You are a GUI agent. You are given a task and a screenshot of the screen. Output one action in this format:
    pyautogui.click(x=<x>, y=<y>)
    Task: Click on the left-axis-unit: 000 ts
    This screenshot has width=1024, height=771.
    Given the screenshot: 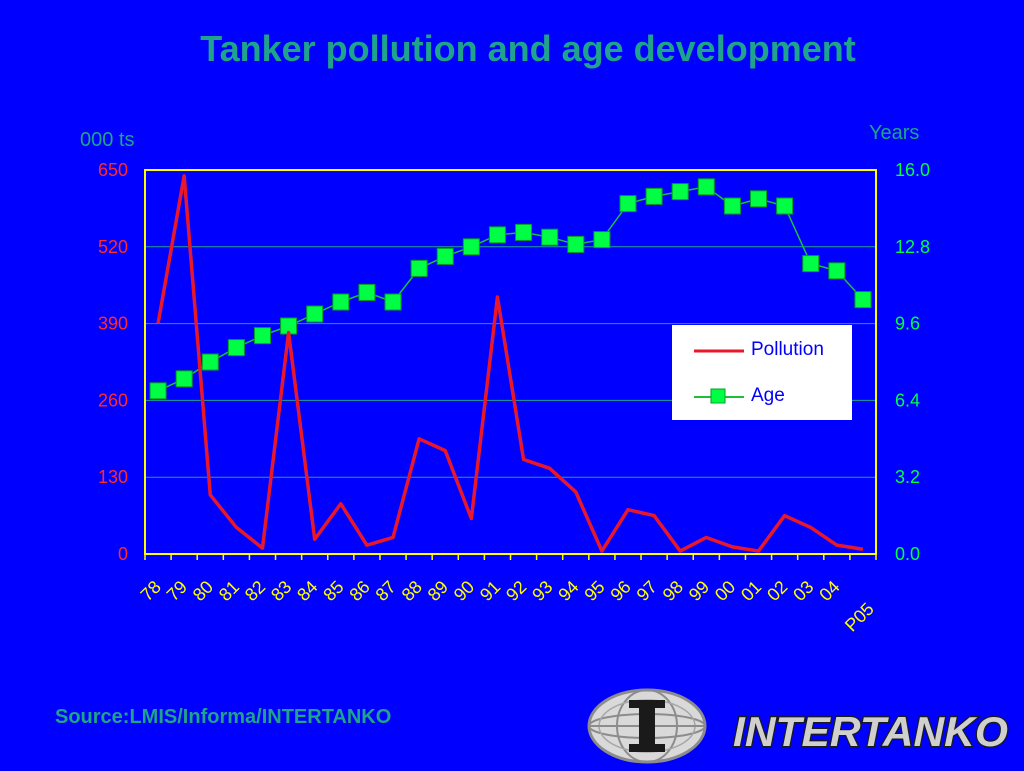 What is the action you would take?
    pyautogui.click(x=107, y=140)
    